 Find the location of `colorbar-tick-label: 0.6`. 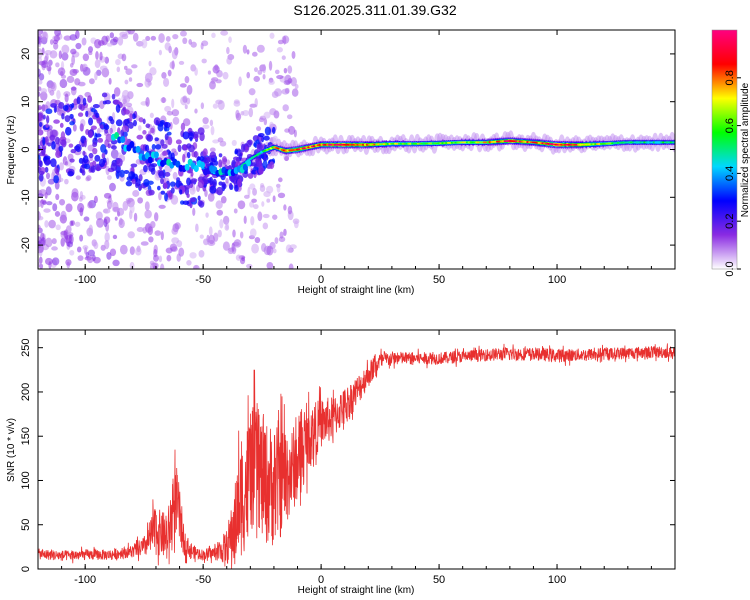

colorbar-tick-label: 0.6 is located at coordinates (730, 125).